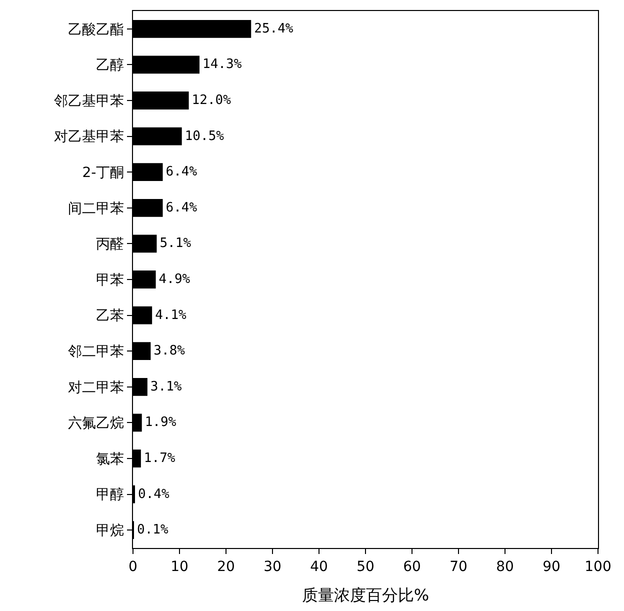  Describe the element at coordinates (110, 244) in the screenshot. I see `y-tick-label: 丙醛` at that location.